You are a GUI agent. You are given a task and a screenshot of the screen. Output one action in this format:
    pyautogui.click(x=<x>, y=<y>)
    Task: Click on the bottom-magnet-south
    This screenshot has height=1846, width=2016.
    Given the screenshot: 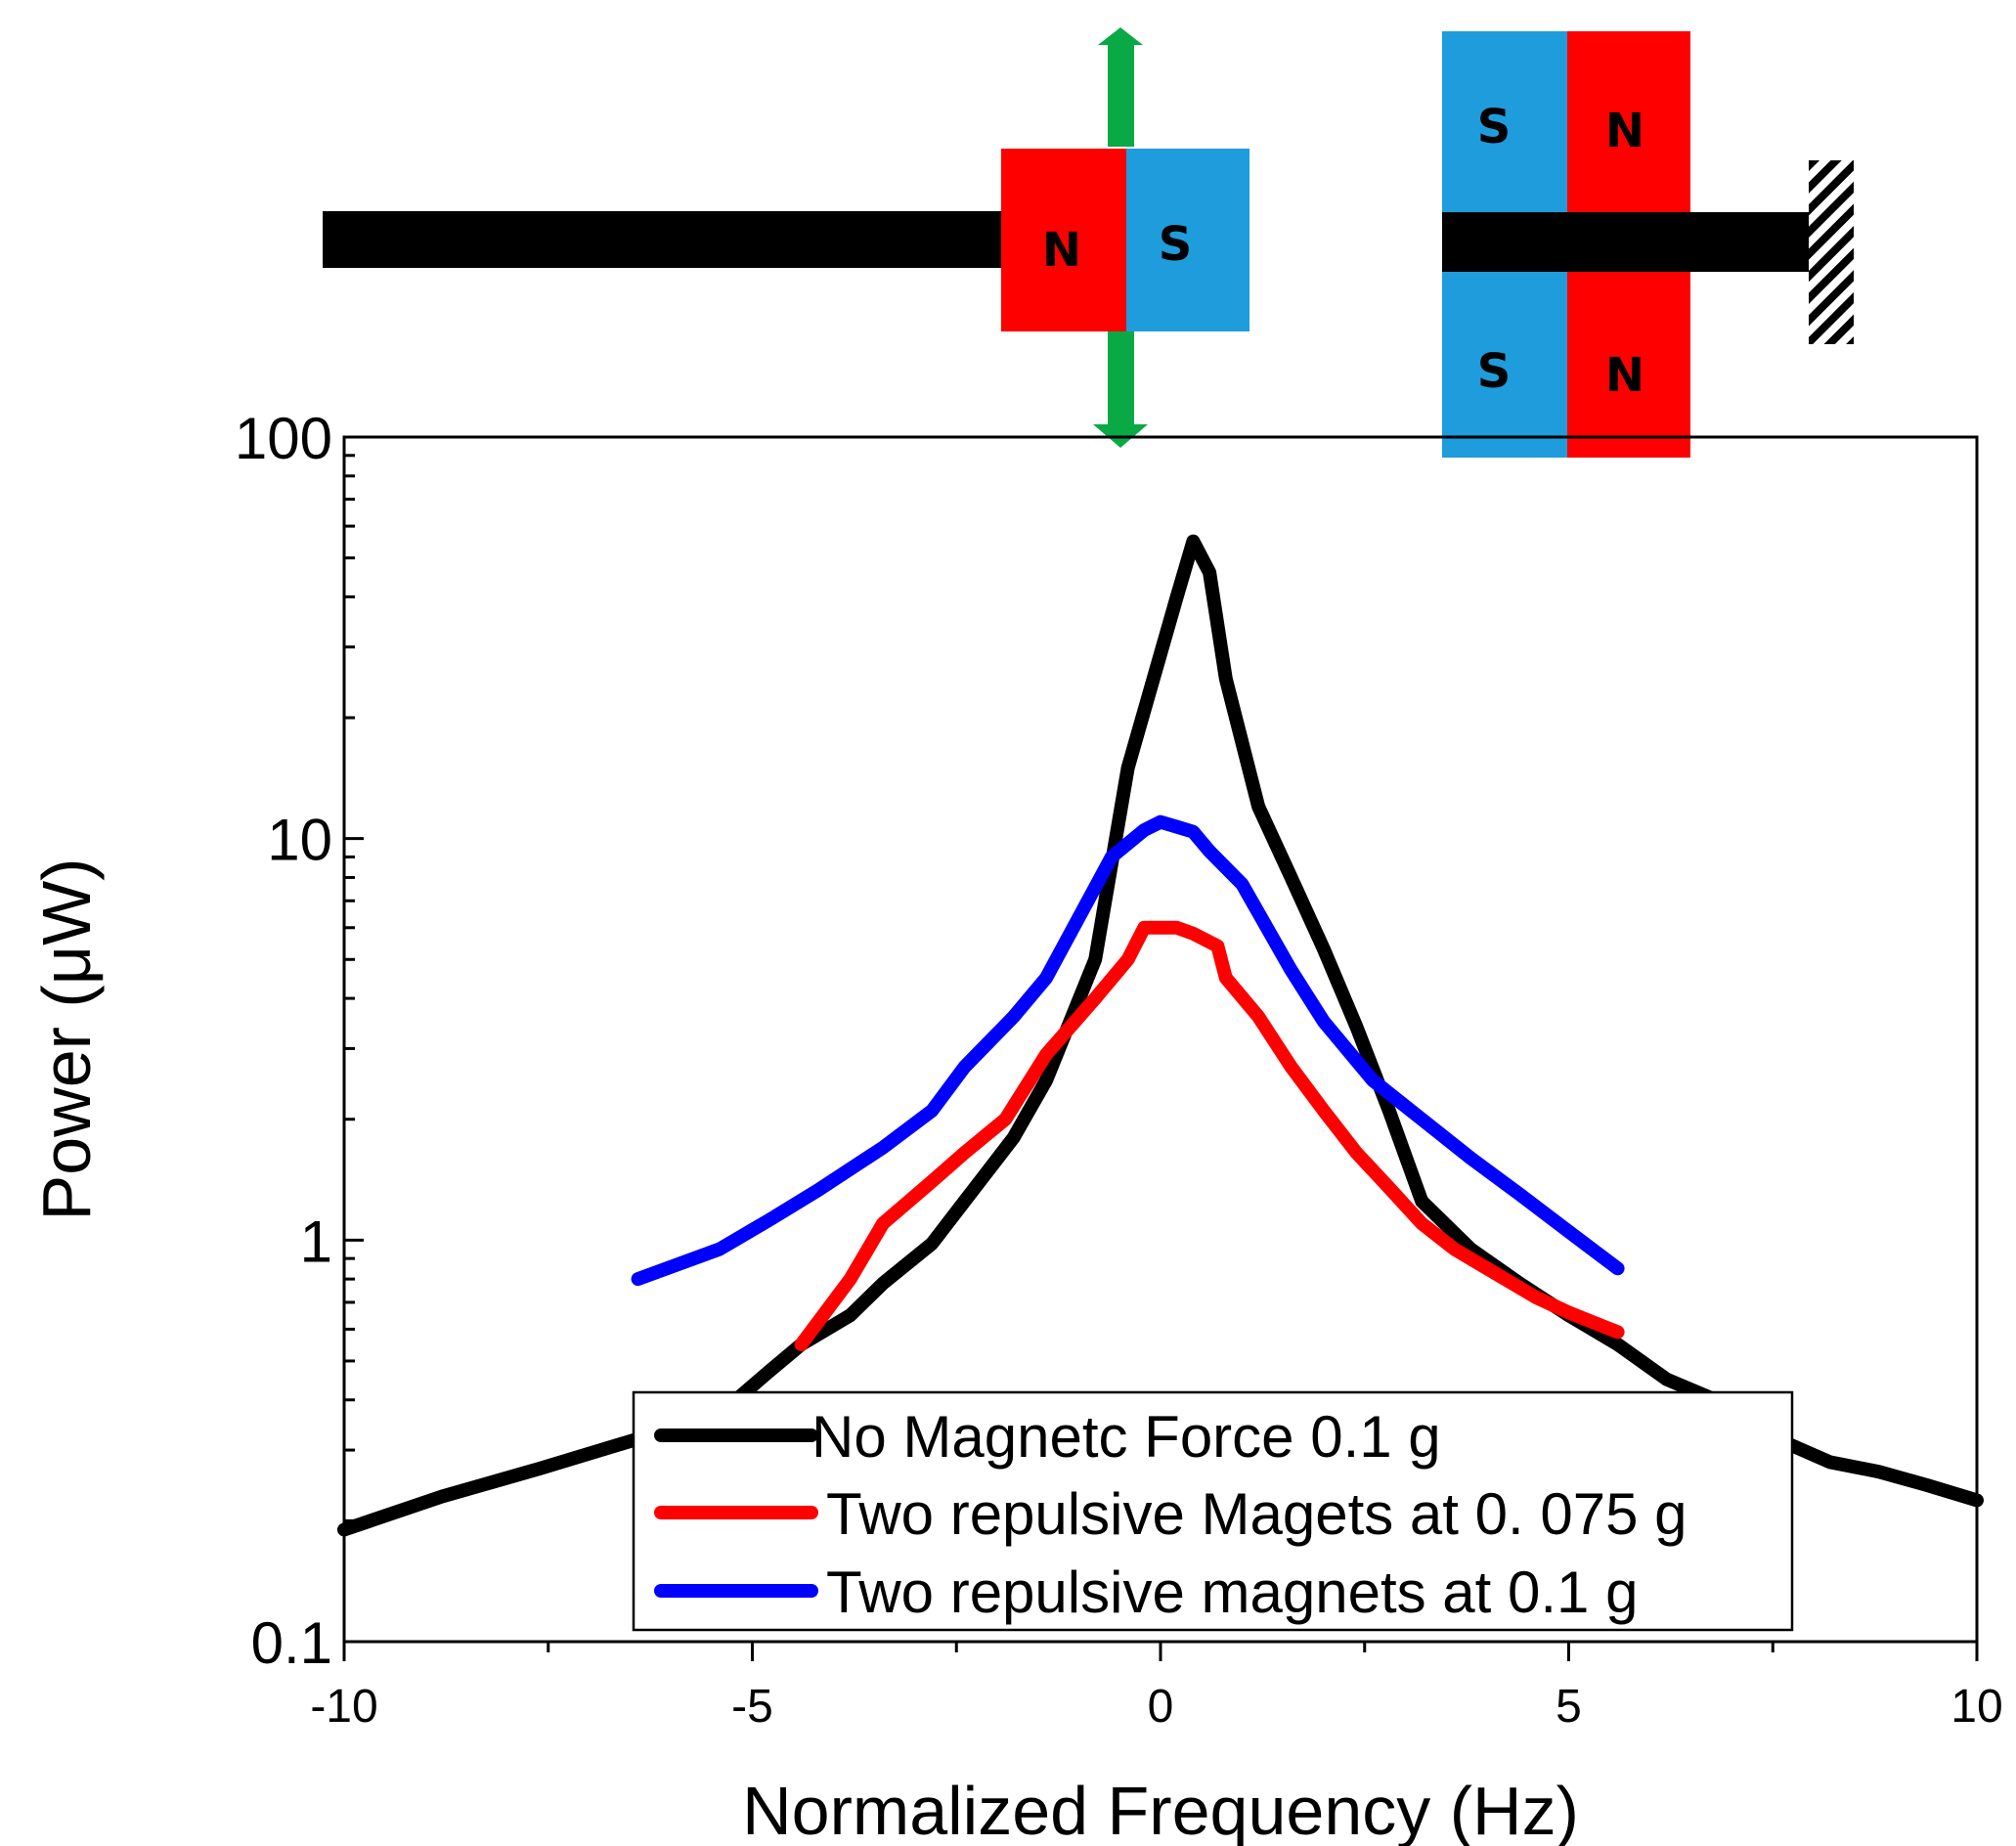 What is the action you would take?
    pyautogui.click(x=1504, y=365)
    